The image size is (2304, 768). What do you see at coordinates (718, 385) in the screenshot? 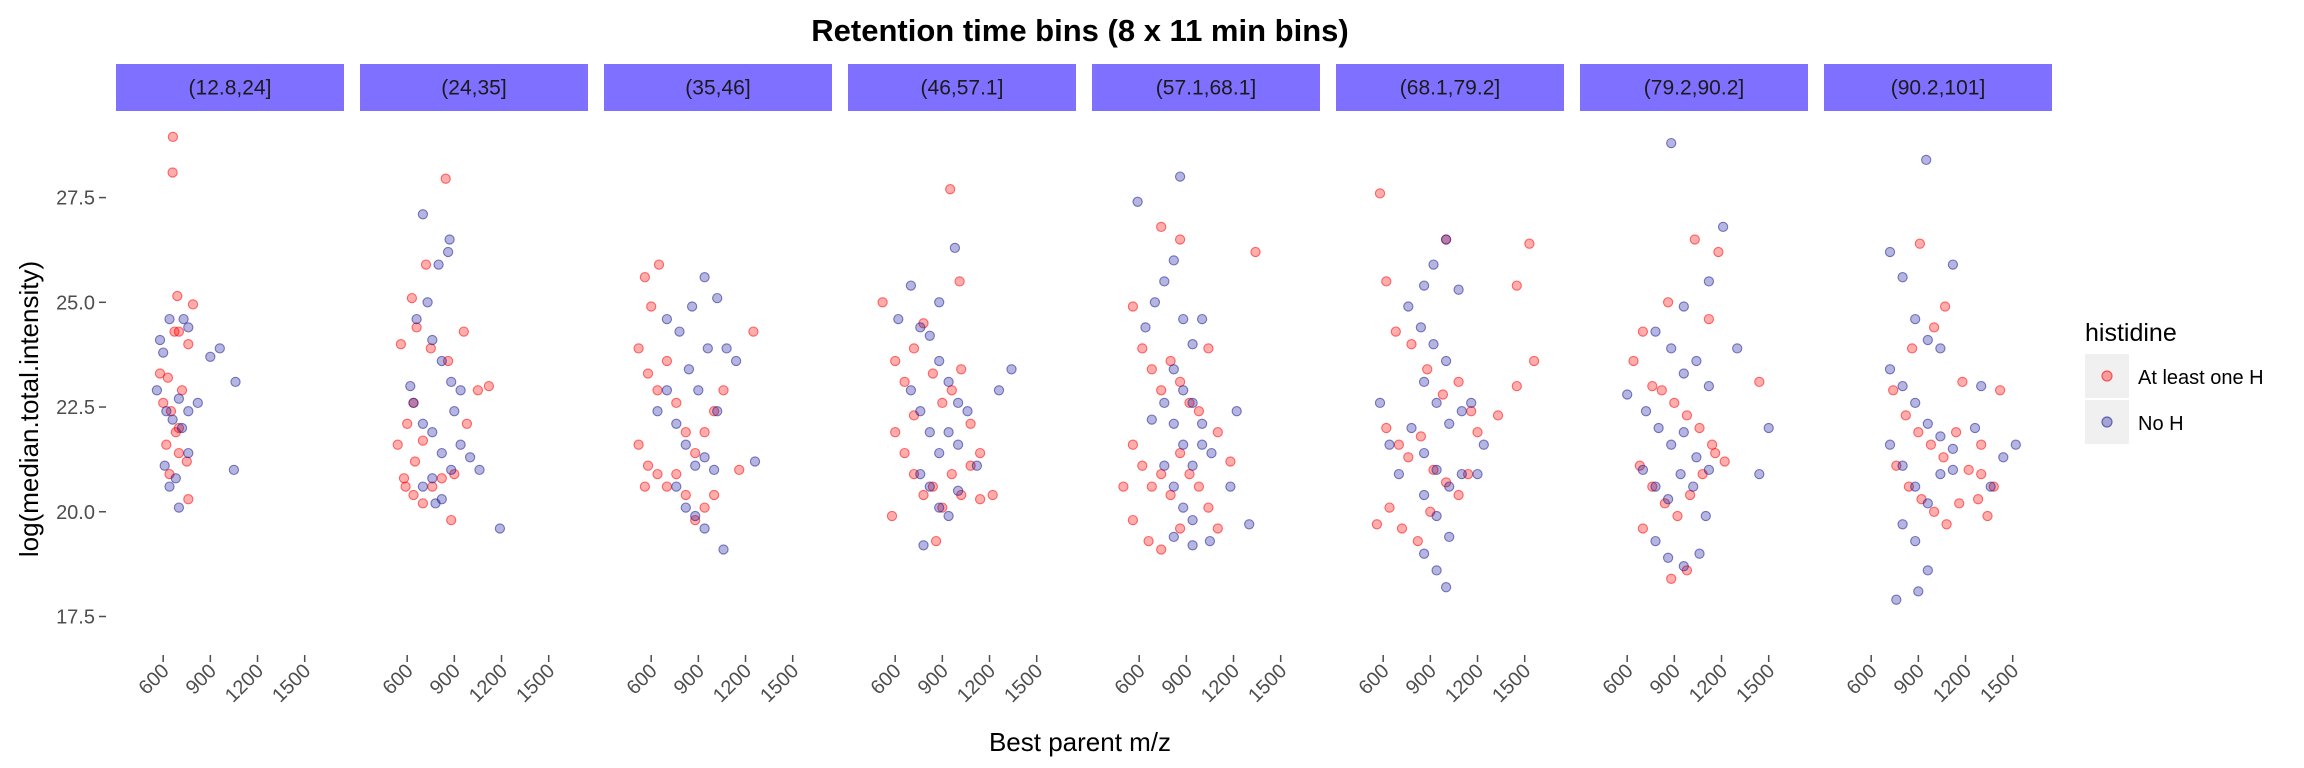
I see `facet-panel: (35,46] 600 900 1200 1500` at bounding box center [718, 385].